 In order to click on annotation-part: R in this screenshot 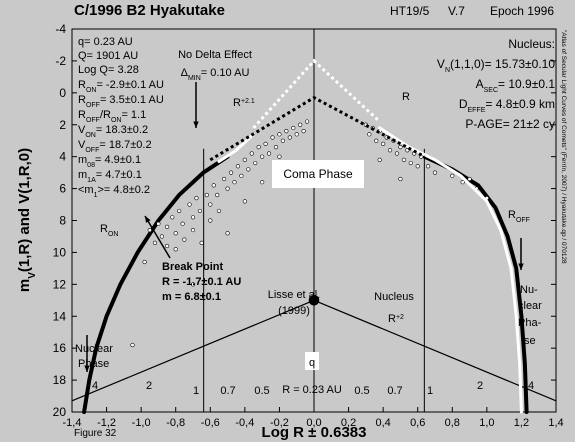, I will do `click(104, 229)`.